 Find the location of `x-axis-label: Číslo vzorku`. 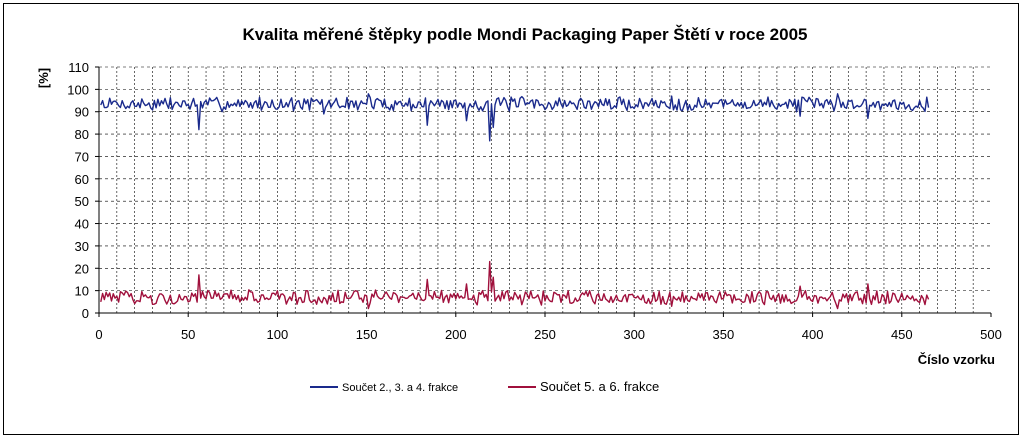

x-axis-label: Číslo vzorku is located at coordinates (956, 359).